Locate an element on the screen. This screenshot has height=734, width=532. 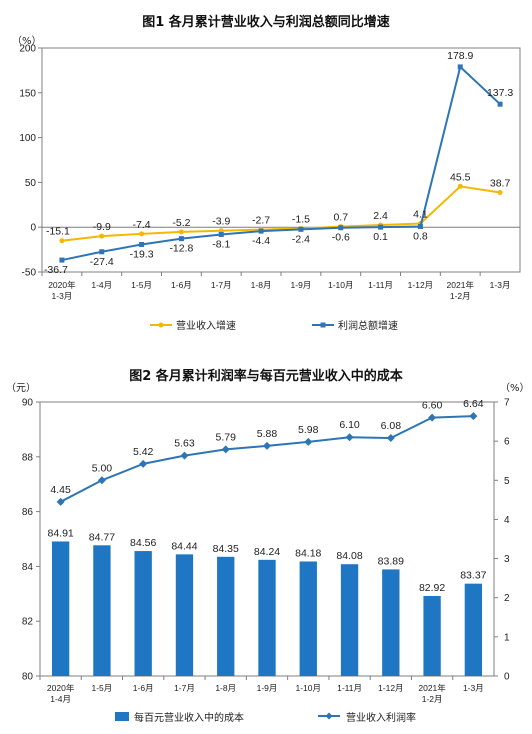
y-tick-label: 150 is located at coordinates (27, 93).